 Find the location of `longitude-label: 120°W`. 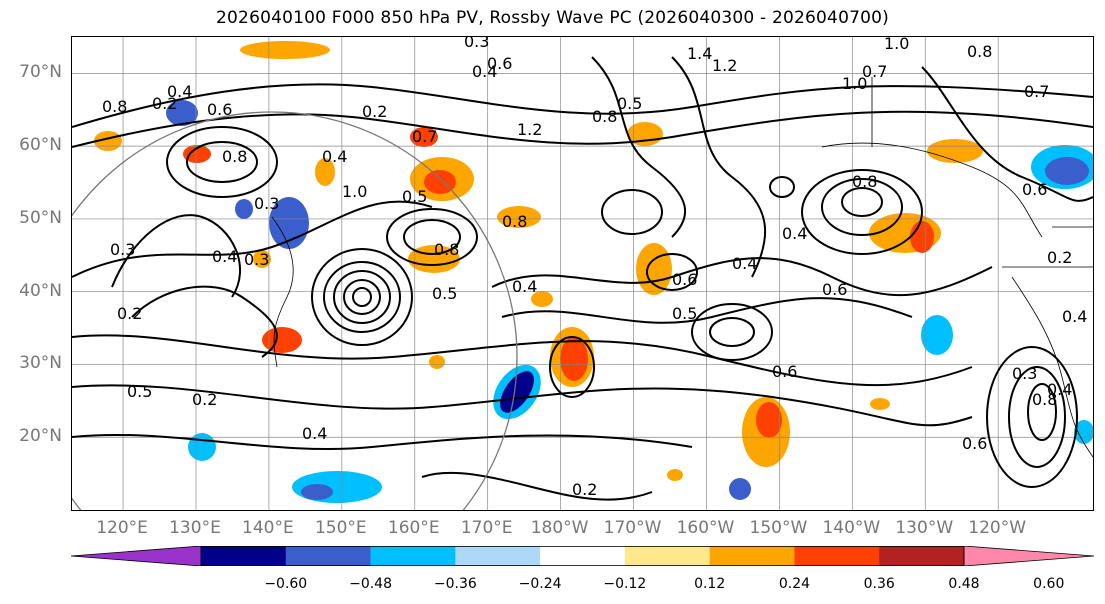

longitude-label: 120°W is located at coordinates (997, 528).